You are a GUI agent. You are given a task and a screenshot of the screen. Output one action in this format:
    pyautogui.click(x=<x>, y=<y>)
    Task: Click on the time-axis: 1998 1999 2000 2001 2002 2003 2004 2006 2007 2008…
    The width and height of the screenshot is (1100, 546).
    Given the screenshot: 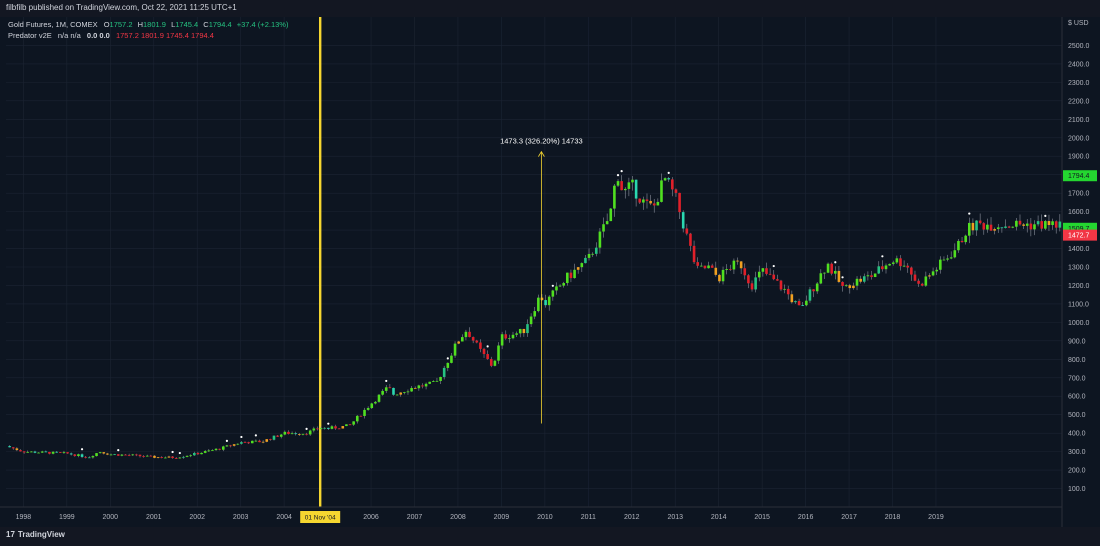 What is the action you would take?
    pyautogui.click(x=531, y=514)
    